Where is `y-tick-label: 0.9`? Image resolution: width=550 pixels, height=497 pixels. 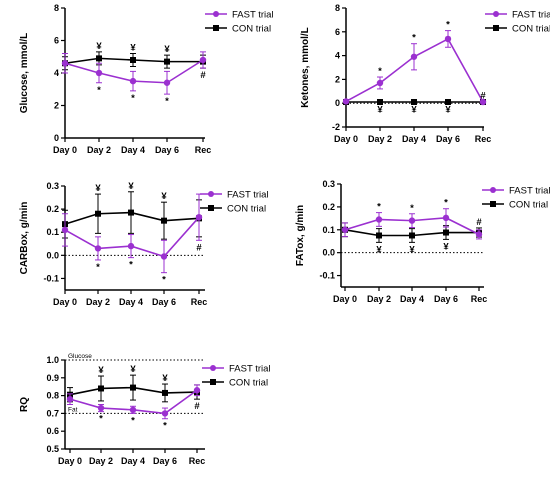
y-tick-label: 0.9 is located at coordinates (52, 378).